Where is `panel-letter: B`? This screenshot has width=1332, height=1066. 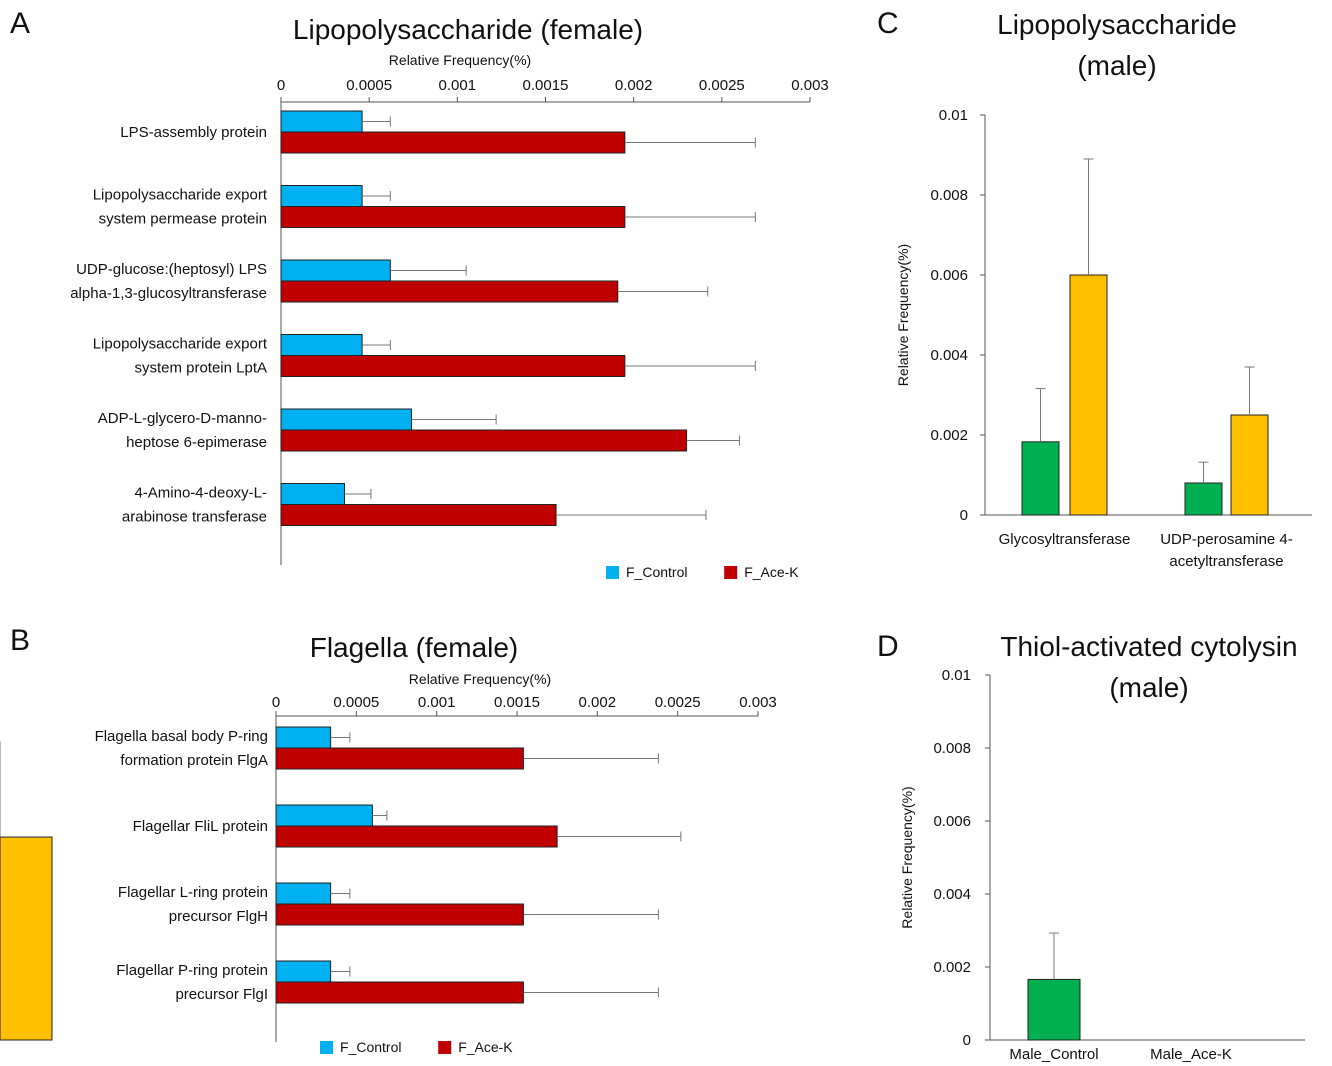 panel-letter: B is located at coordinates (20, 640).